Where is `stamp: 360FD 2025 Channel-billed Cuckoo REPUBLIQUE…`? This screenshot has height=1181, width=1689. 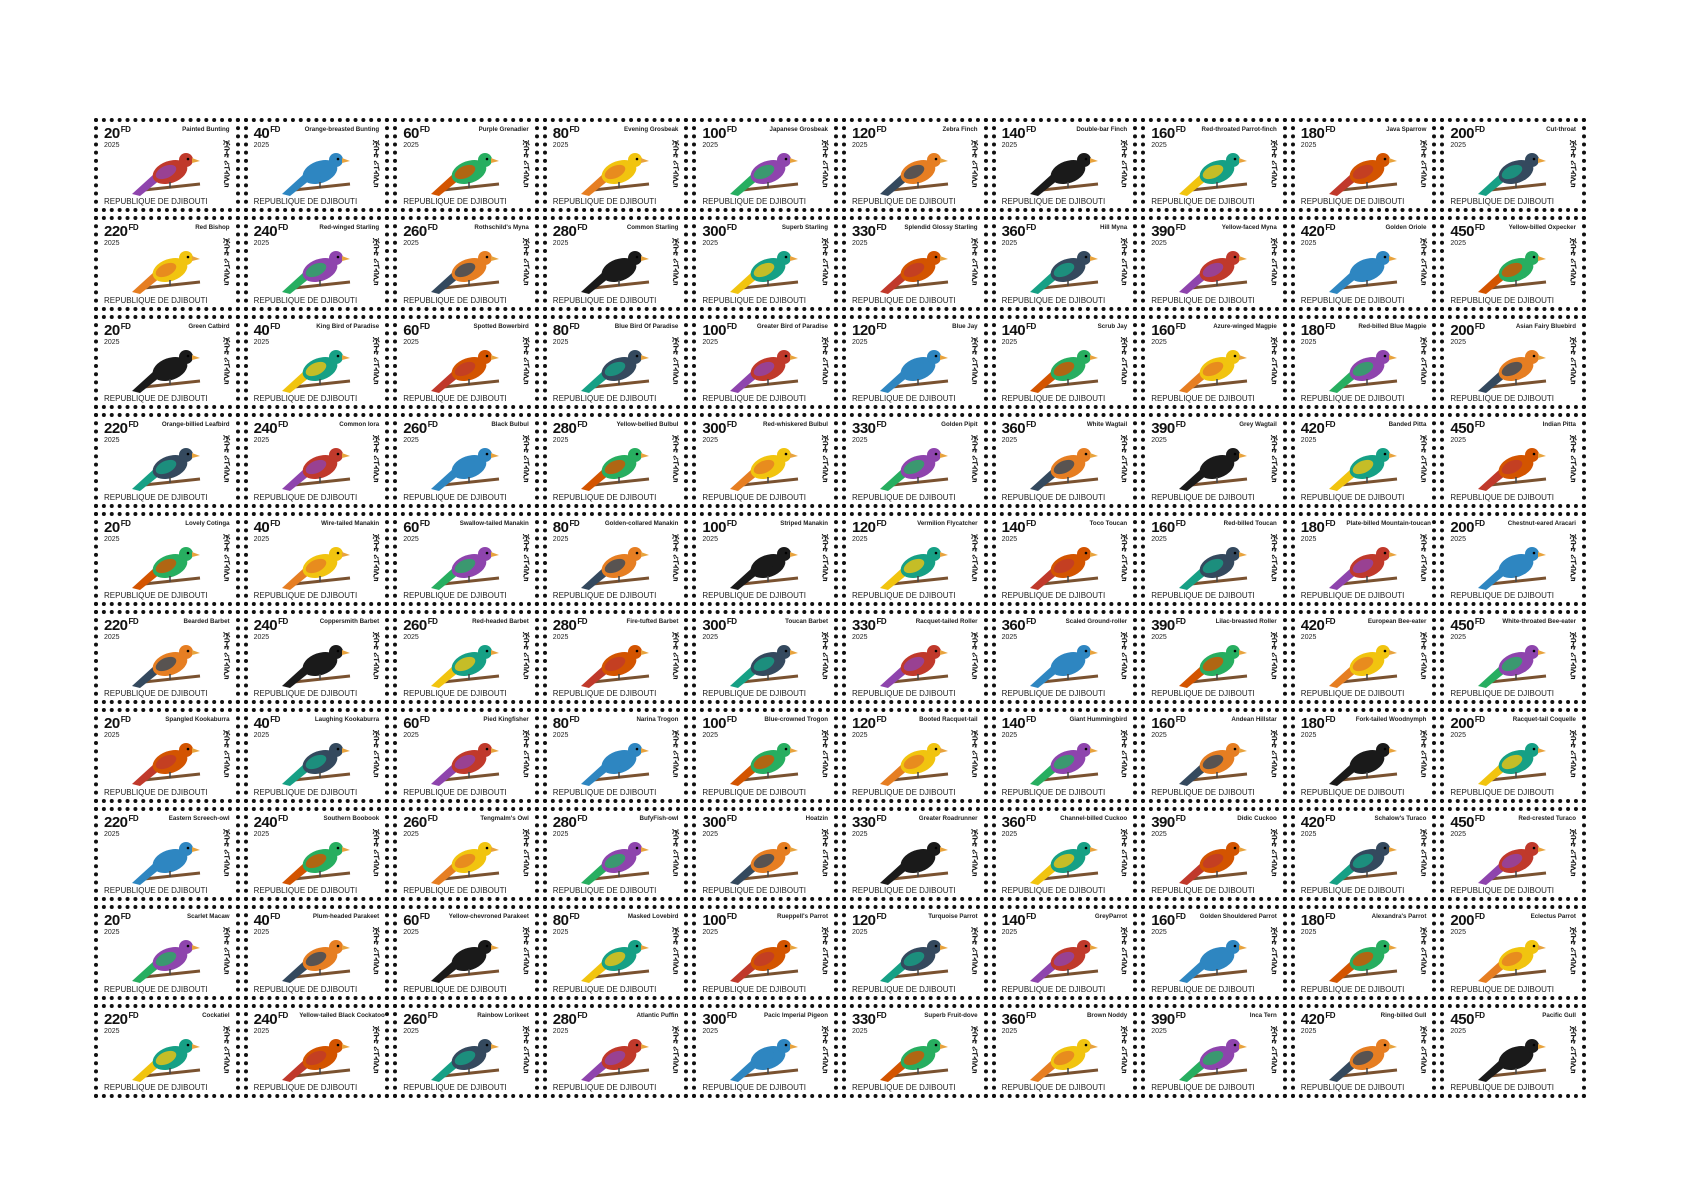
stamp: 360FD 2025 Channel-billed Cuckoo REPUBLIQUE… is located at coordinates (1064, 854).